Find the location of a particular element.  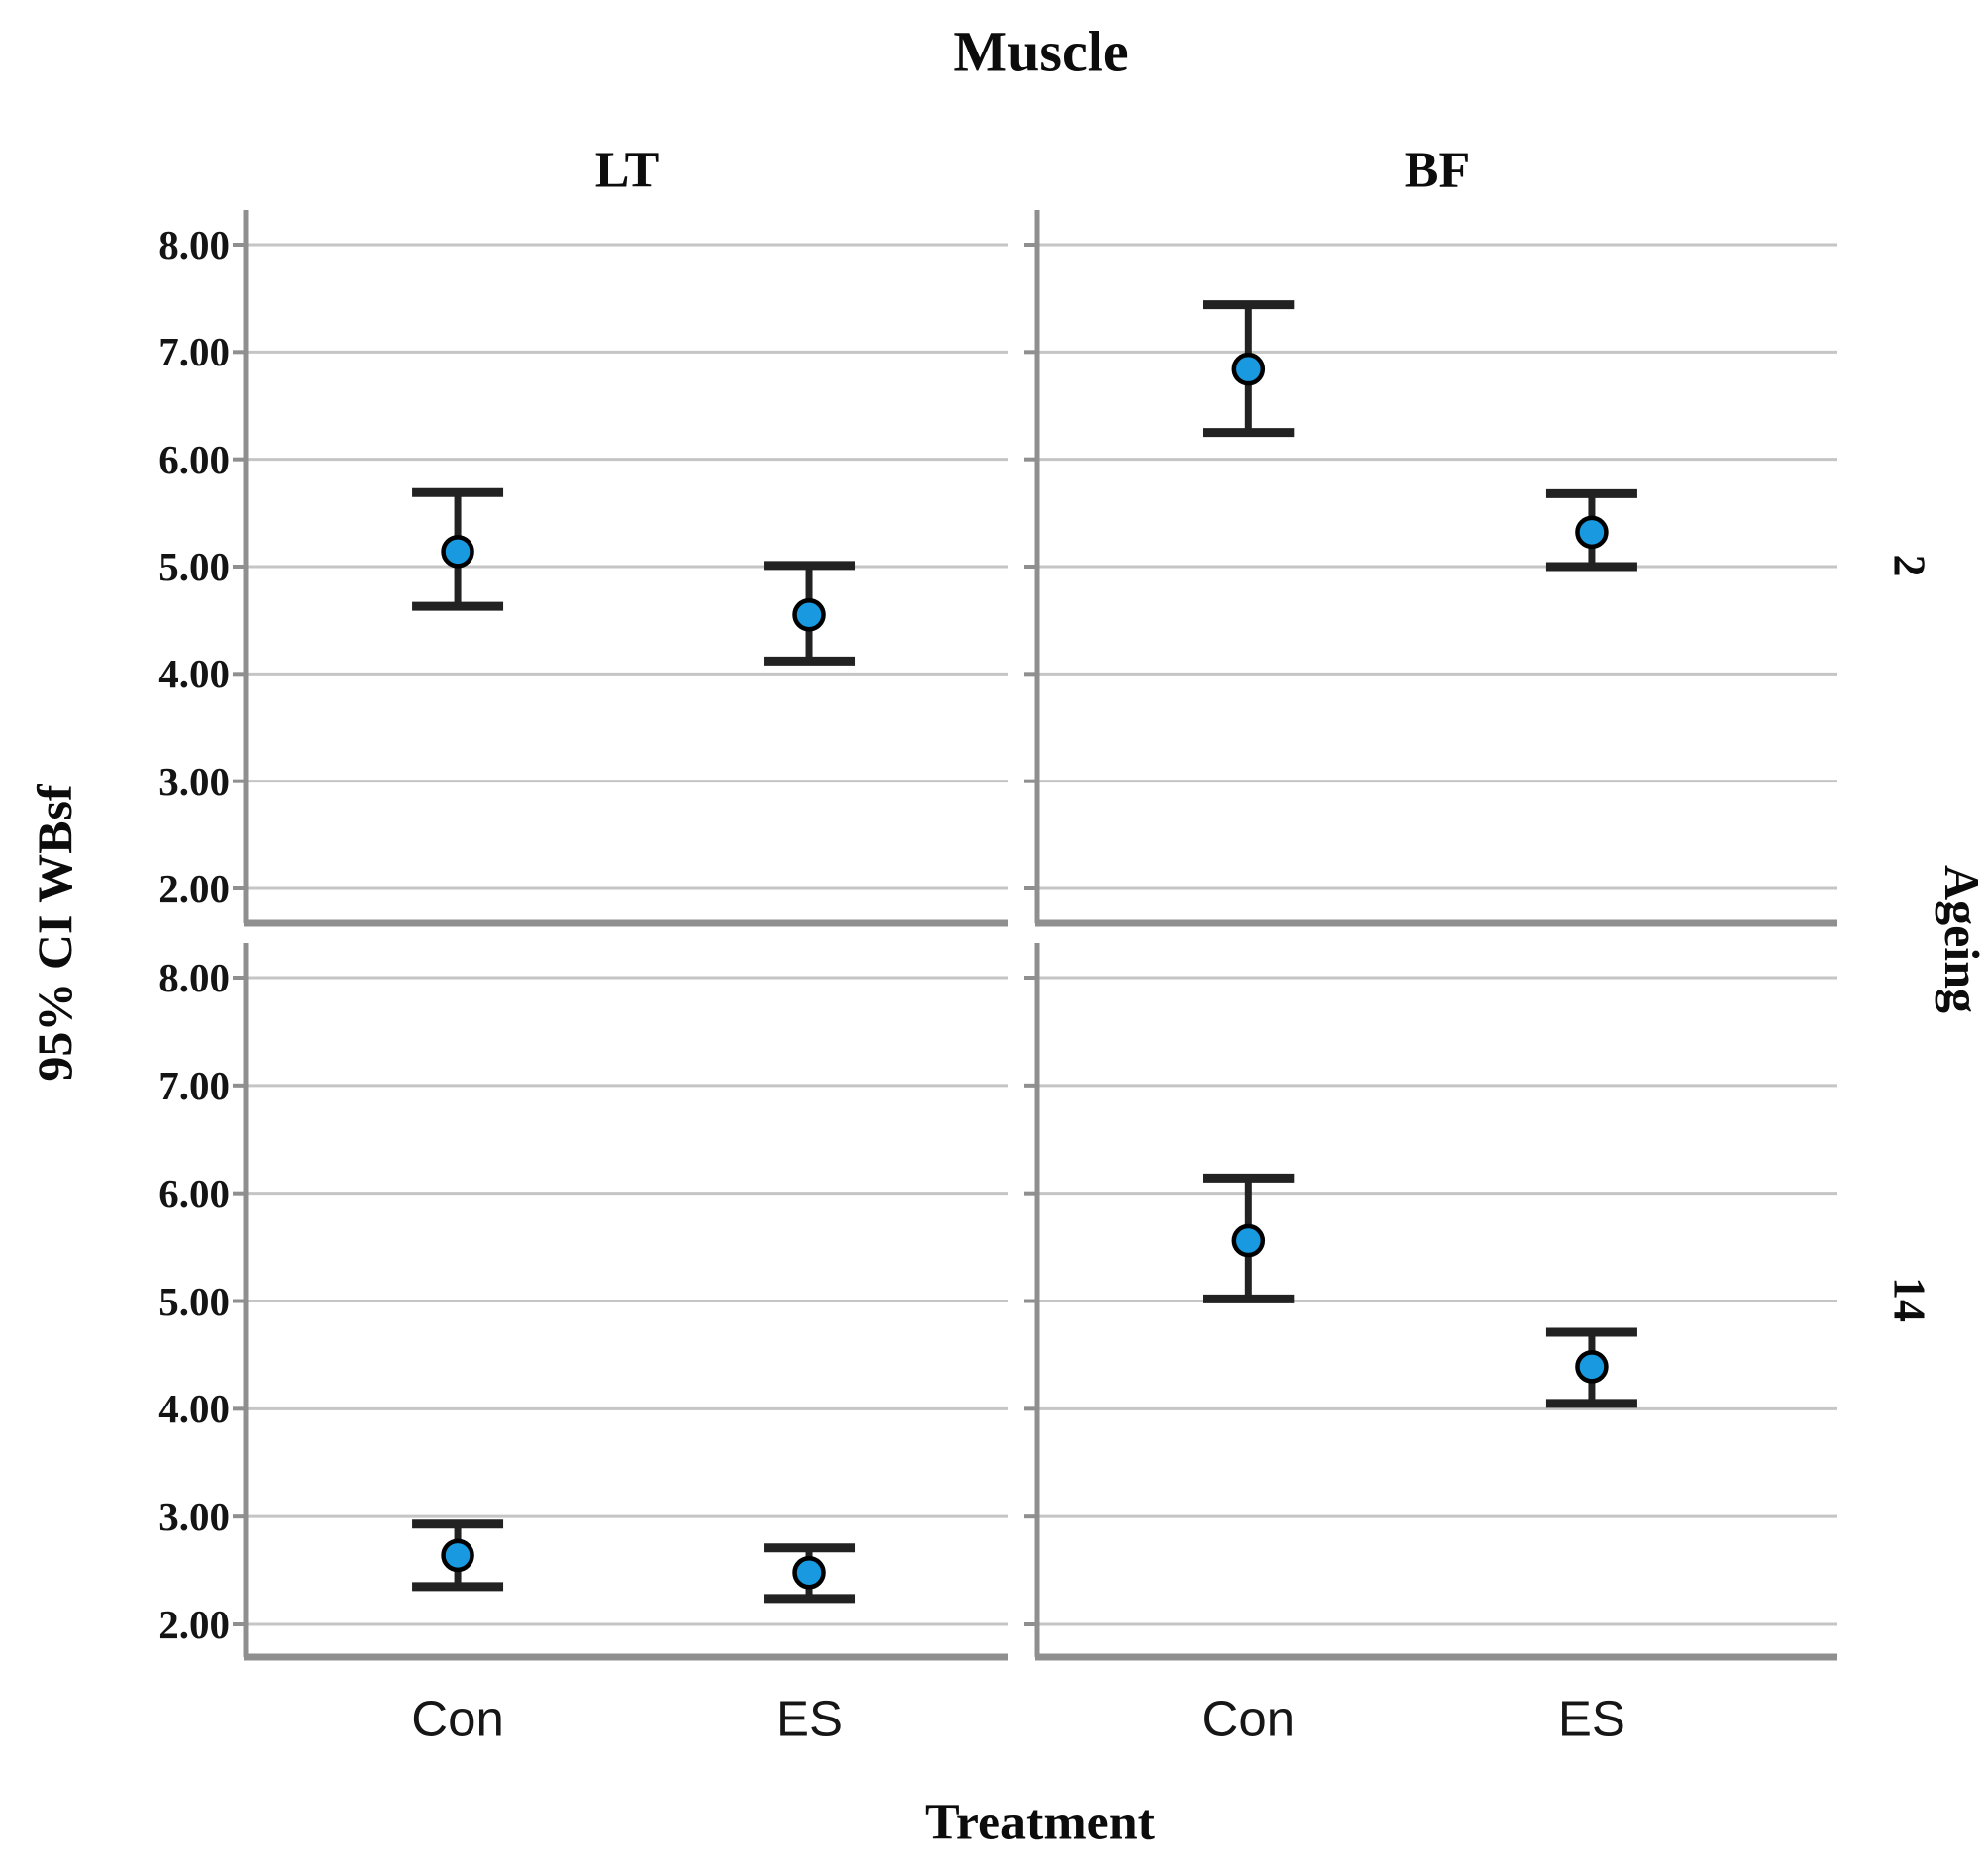

column-facet-title: Muscle is located at coordinates (1041, 52).